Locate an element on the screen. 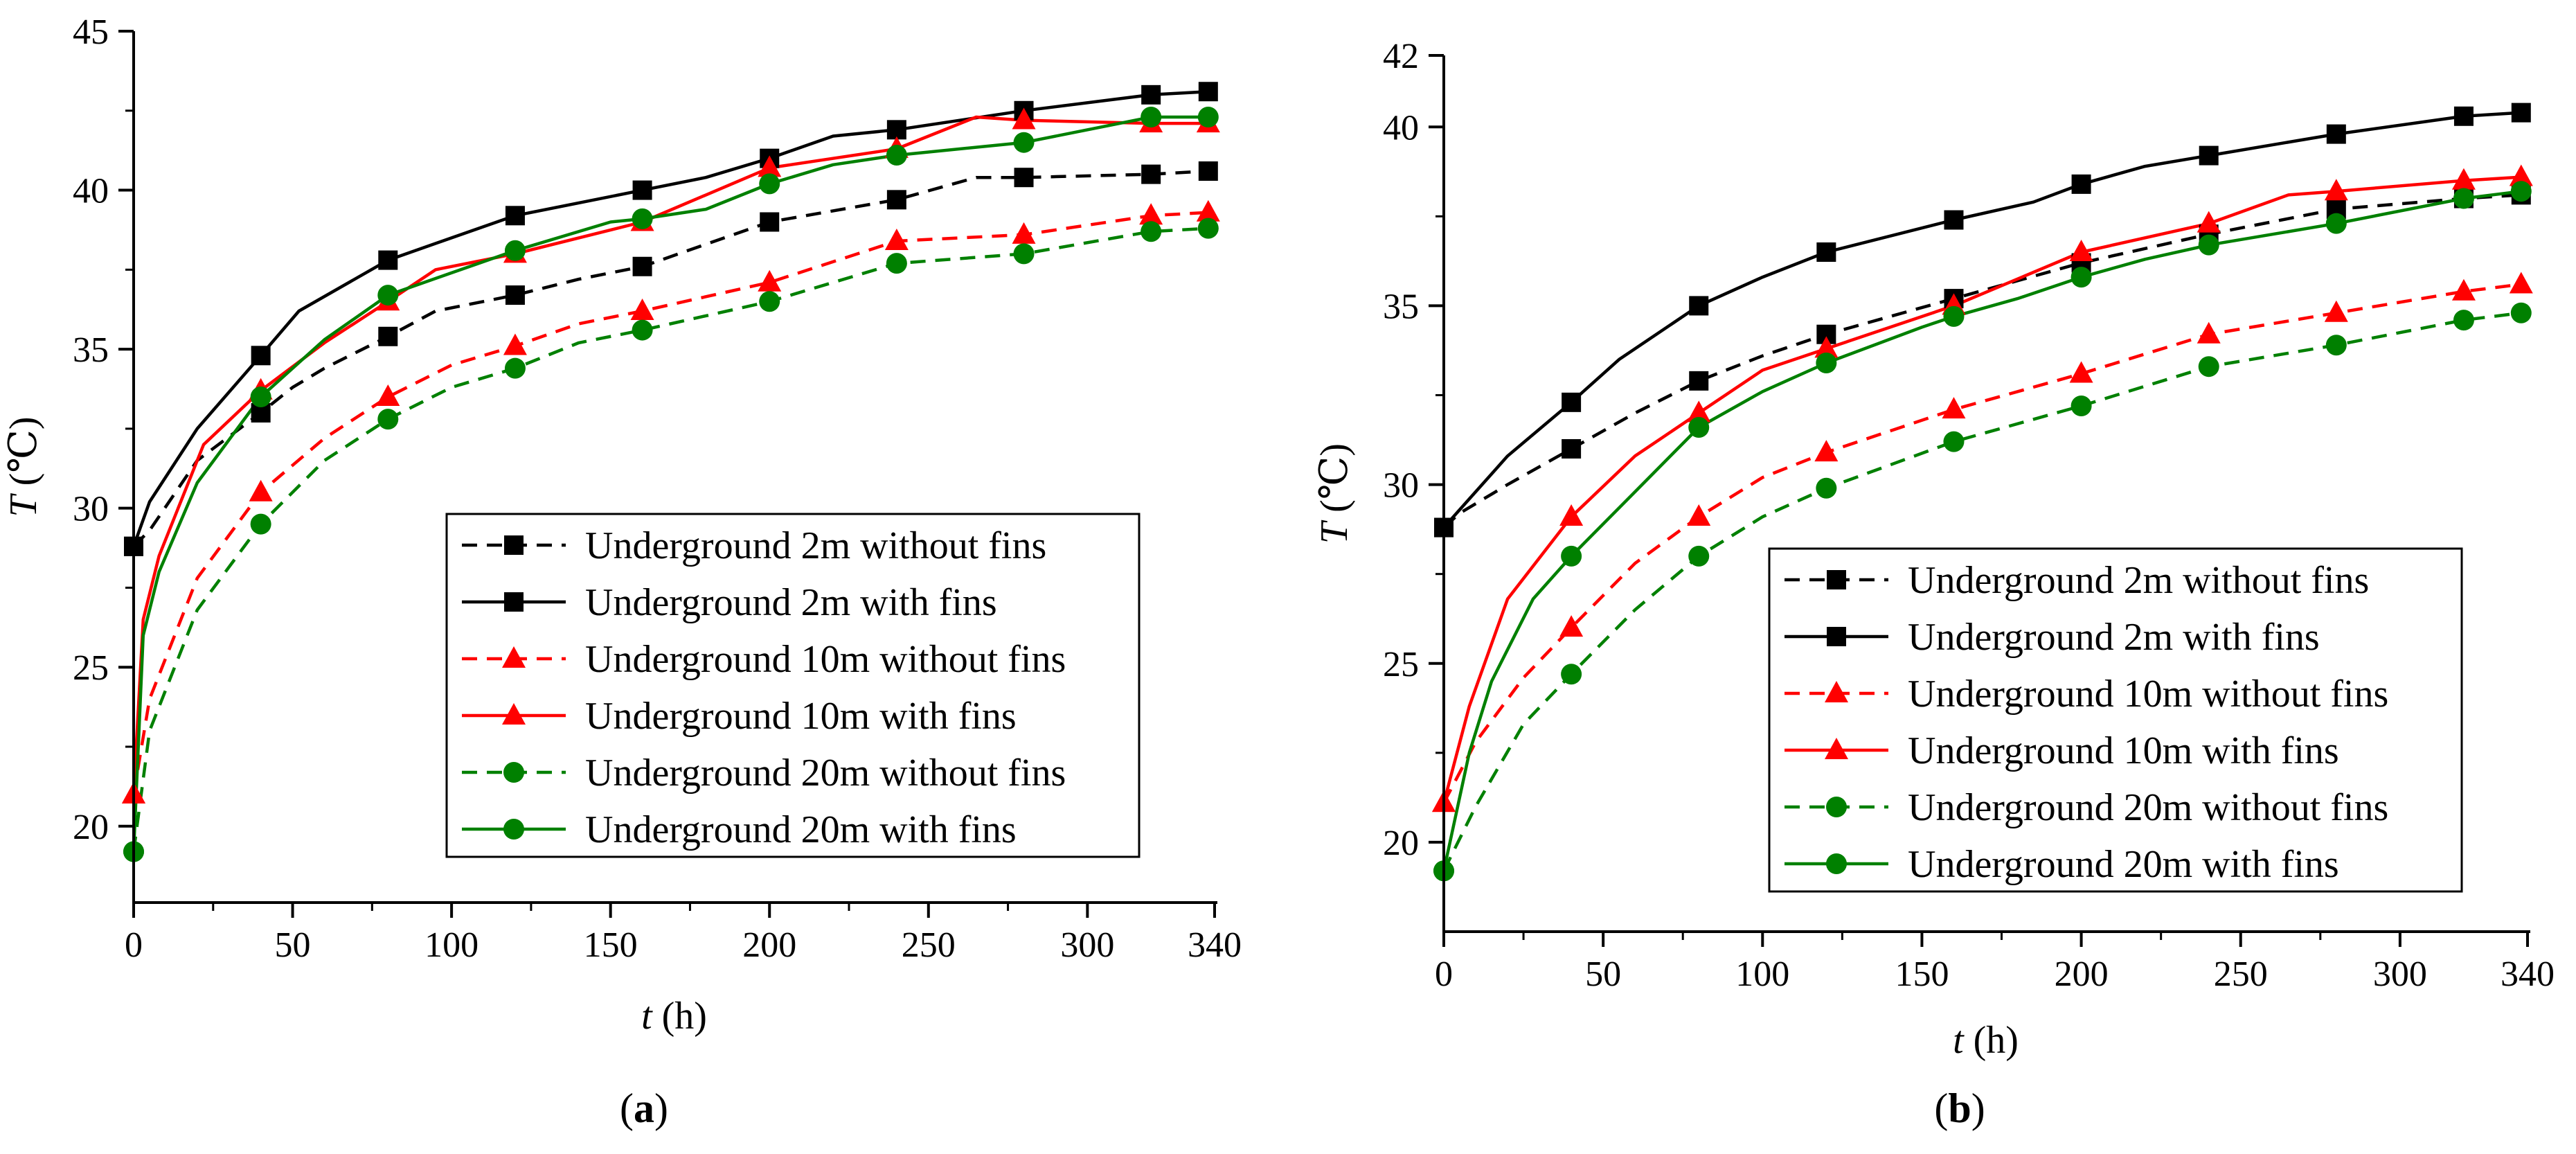 This screenshot has height=1154, width=2576. panel-caption: (a) is located at coordinates (644, 1108).